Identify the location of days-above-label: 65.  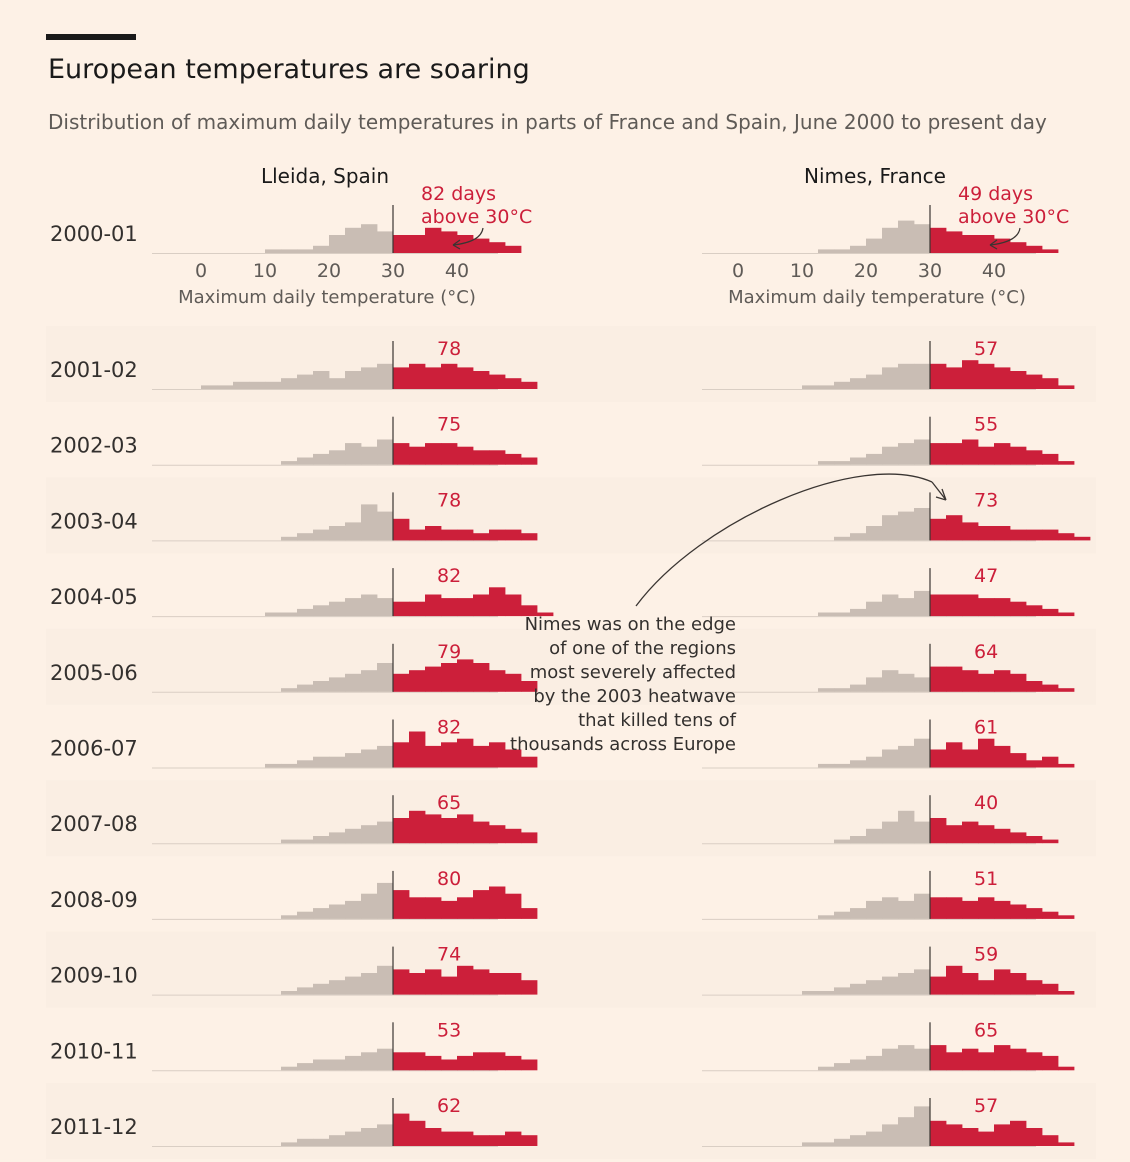
(986, 1030).